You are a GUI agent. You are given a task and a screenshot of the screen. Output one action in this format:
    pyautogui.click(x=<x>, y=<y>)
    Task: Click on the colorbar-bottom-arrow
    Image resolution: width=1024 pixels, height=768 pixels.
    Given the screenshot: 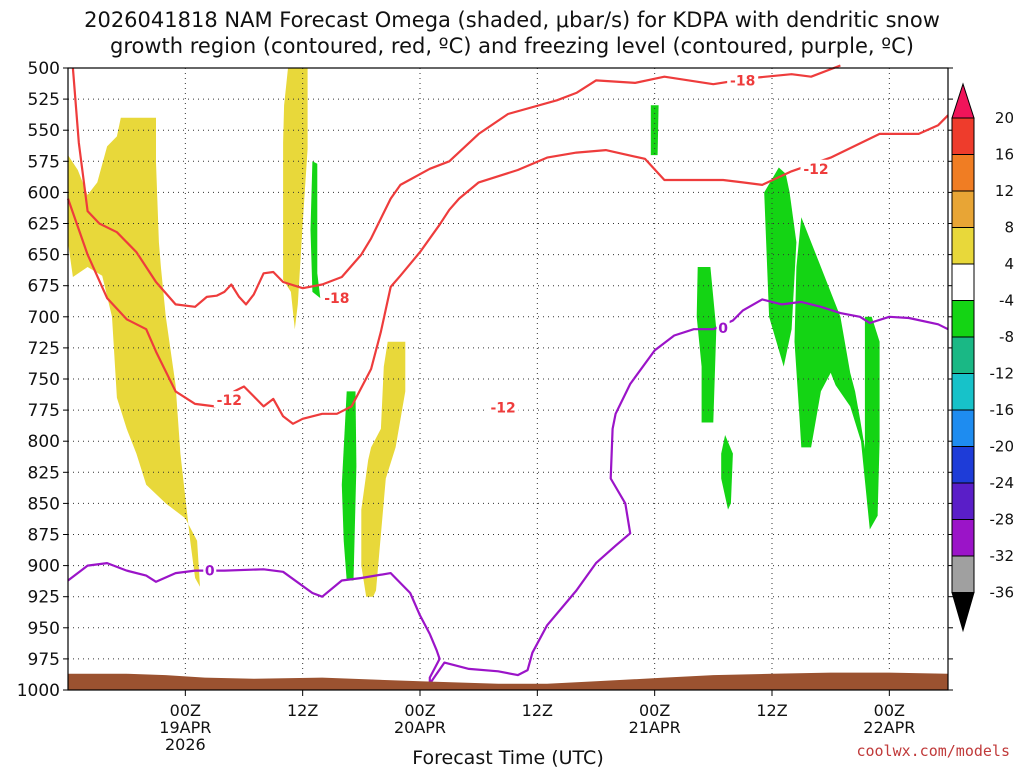 What is the action you would take?
    pyautogui.click(x=963, y=612)
    